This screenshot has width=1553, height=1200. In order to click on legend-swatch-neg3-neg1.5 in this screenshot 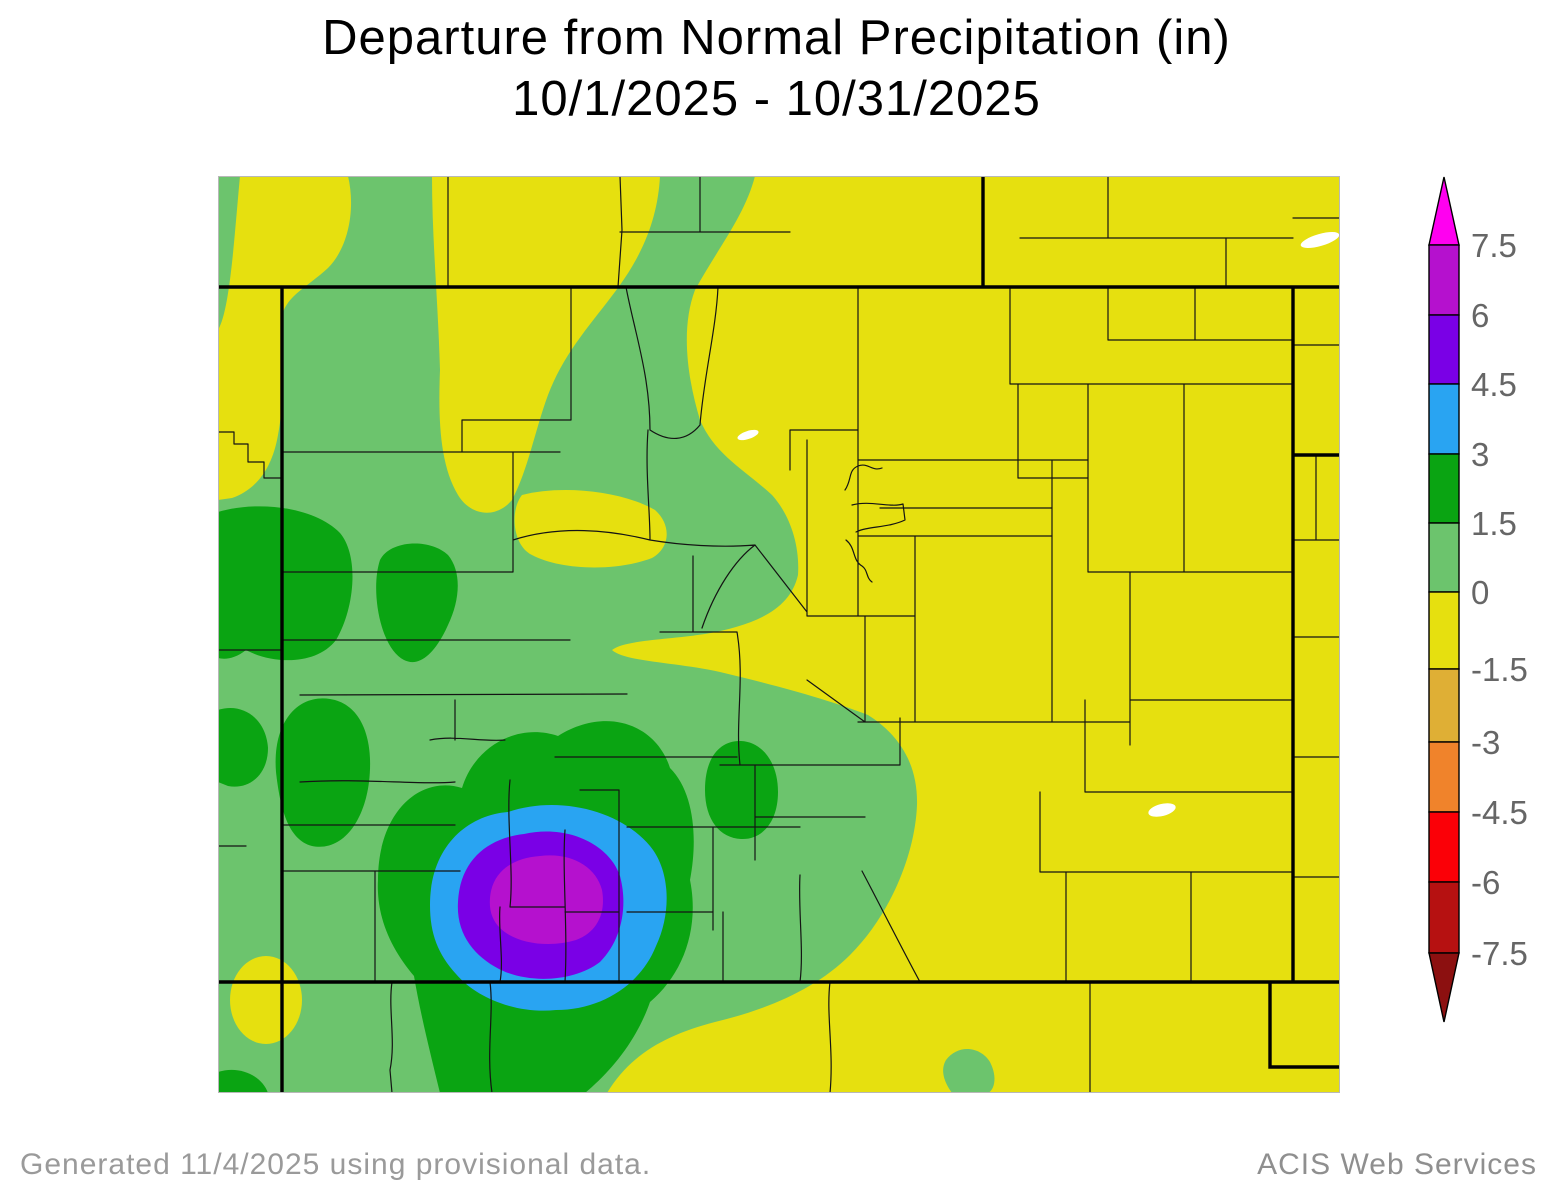, I will do `click(1444, 705)`.